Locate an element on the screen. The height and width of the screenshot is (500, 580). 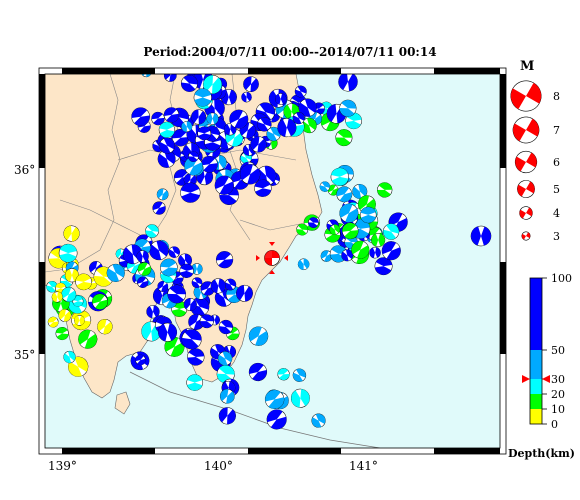
lon-label-139: 139° is located at coordinates (62, 466).